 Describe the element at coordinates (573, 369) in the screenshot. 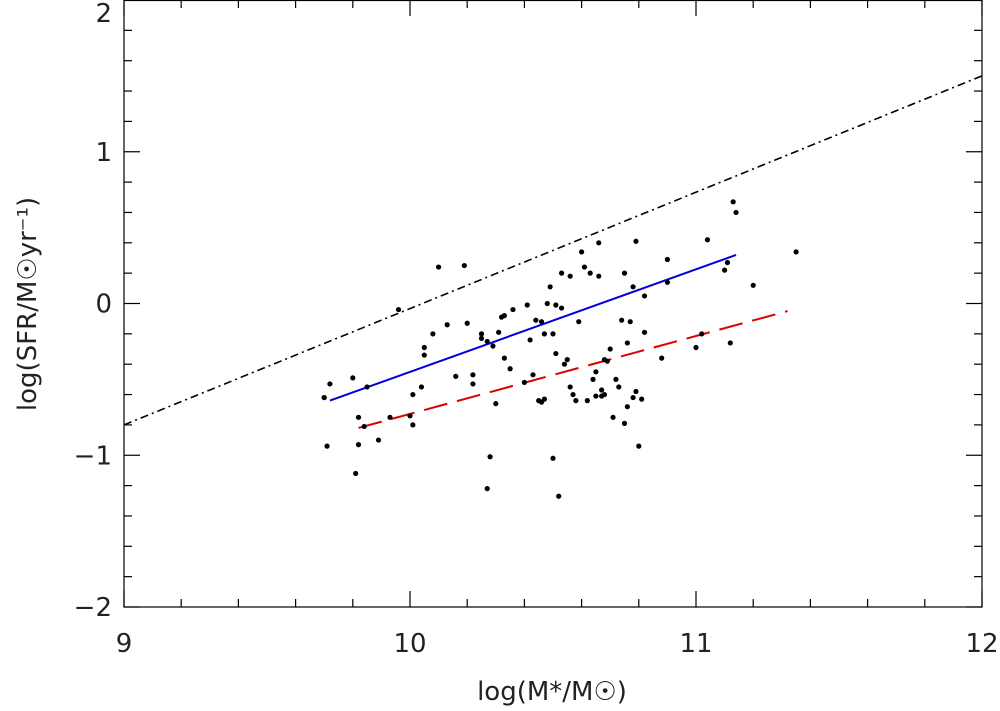

I see `fit-line-dashed` at that location.